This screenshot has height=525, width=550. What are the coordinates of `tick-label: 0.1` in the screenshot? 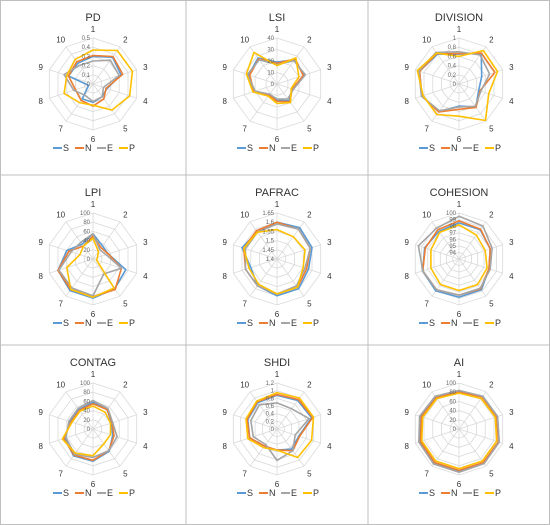 It's located at (86, 76).